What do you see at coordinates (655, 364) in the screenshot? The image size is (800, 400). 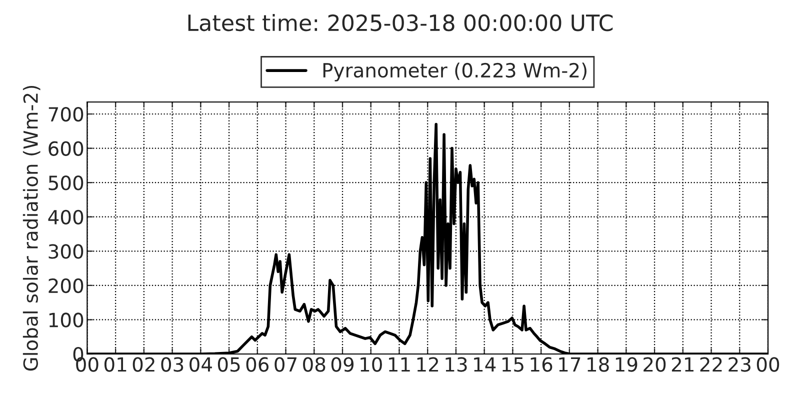 I see `x-tick-label: 20` at bounding box center [655, 364].